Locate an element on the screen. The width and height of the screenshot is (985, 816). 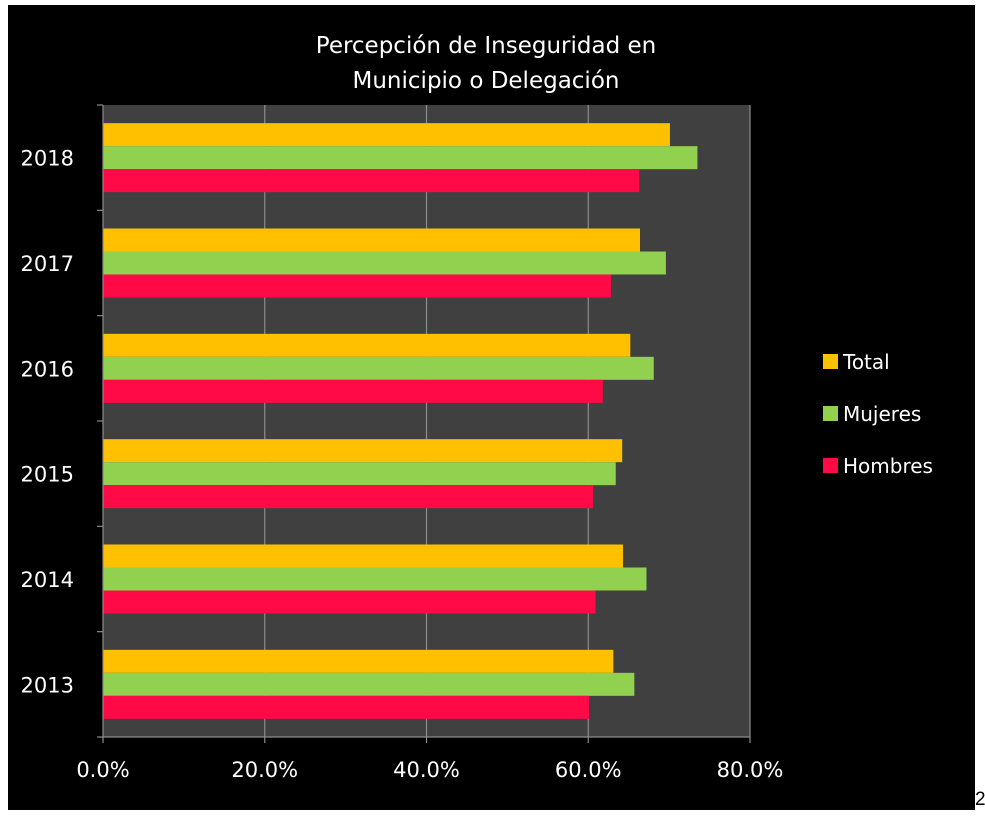
bar-hombres-2016 is located at coordinates (353, 391).